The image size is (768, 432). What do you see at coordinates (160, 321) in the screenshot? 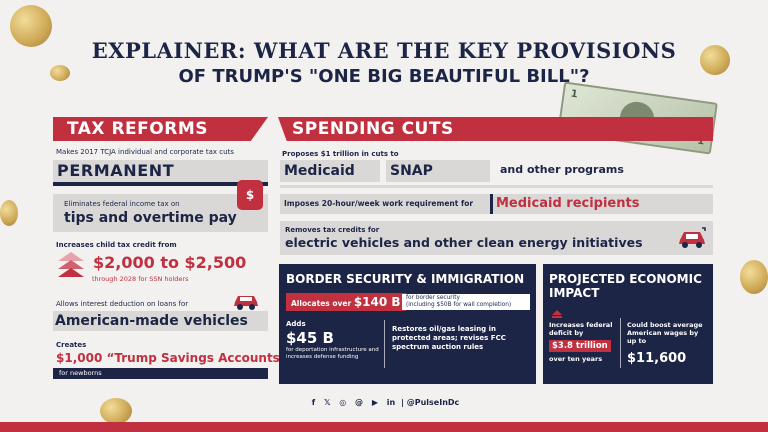
I see `vehicles-label: American-made vehicles` at bounding box center [160, 321].